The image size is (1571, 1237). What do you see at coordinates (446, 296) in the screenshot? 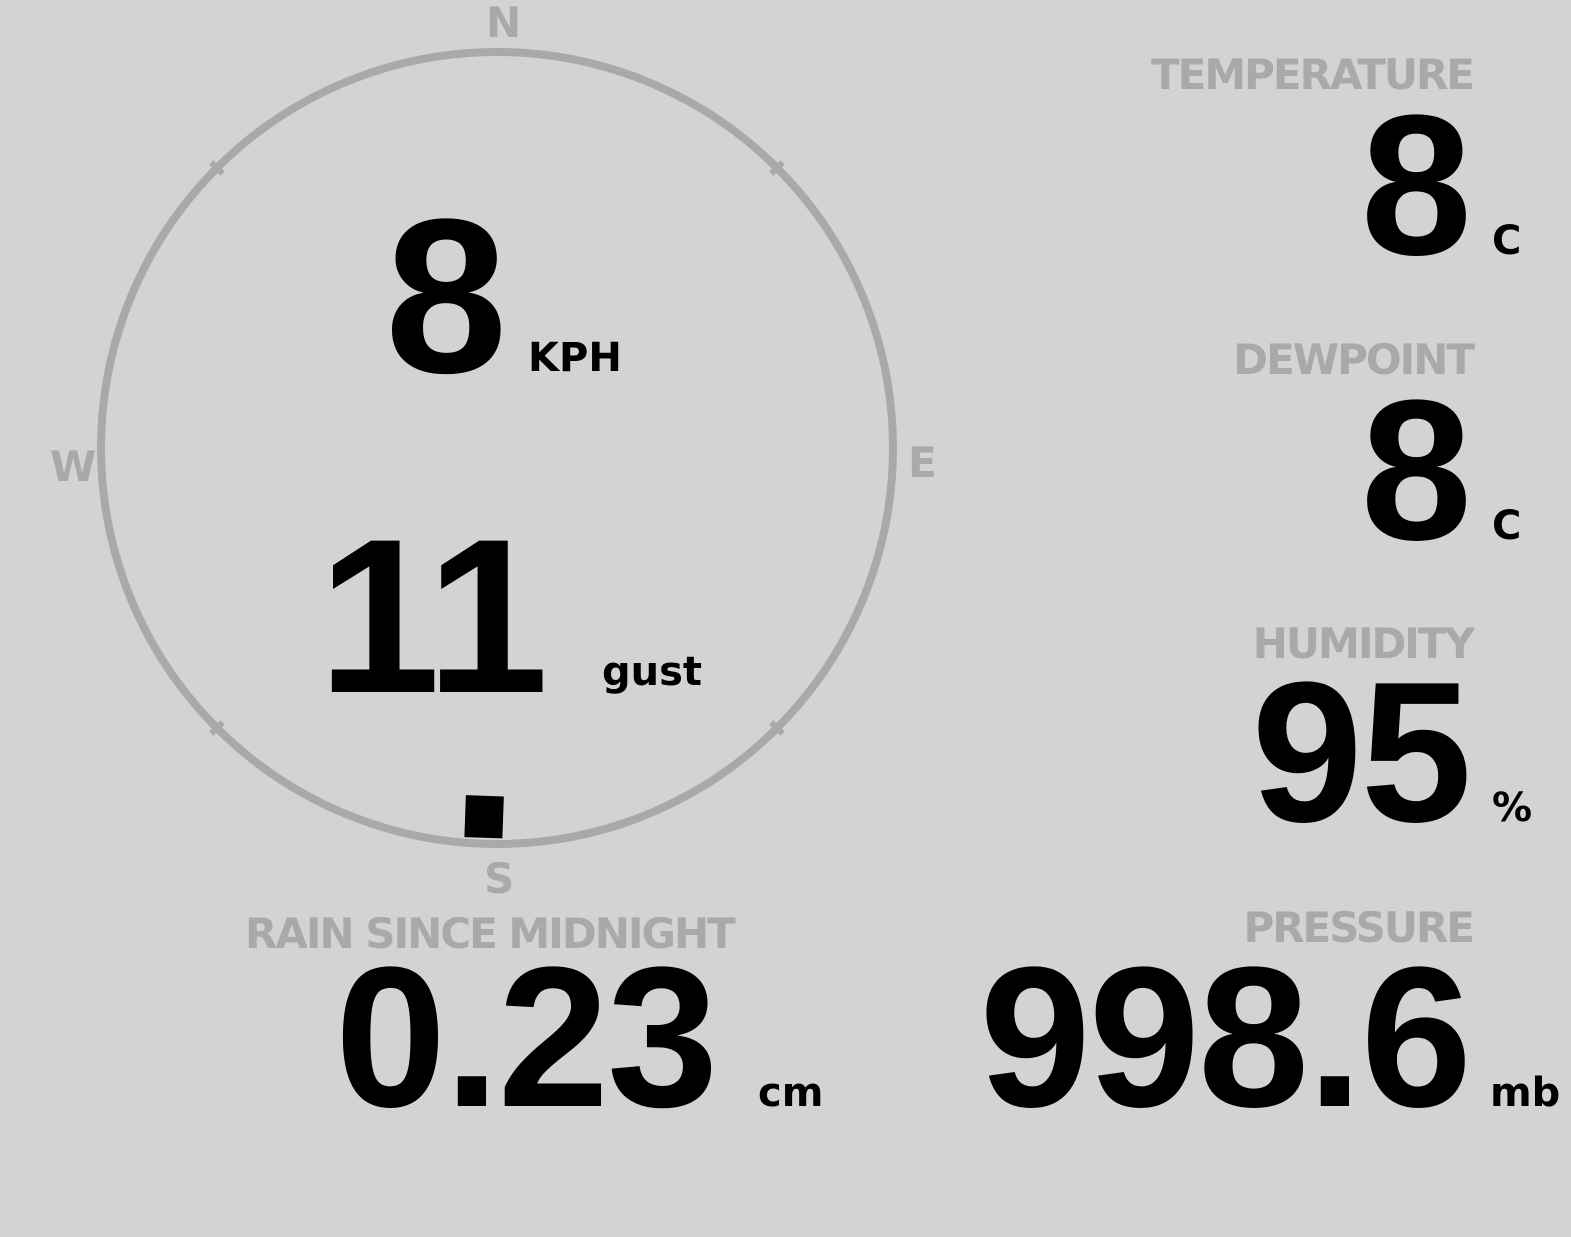
I see `wind-speed-value: 8` at bounding box center [446, 296].